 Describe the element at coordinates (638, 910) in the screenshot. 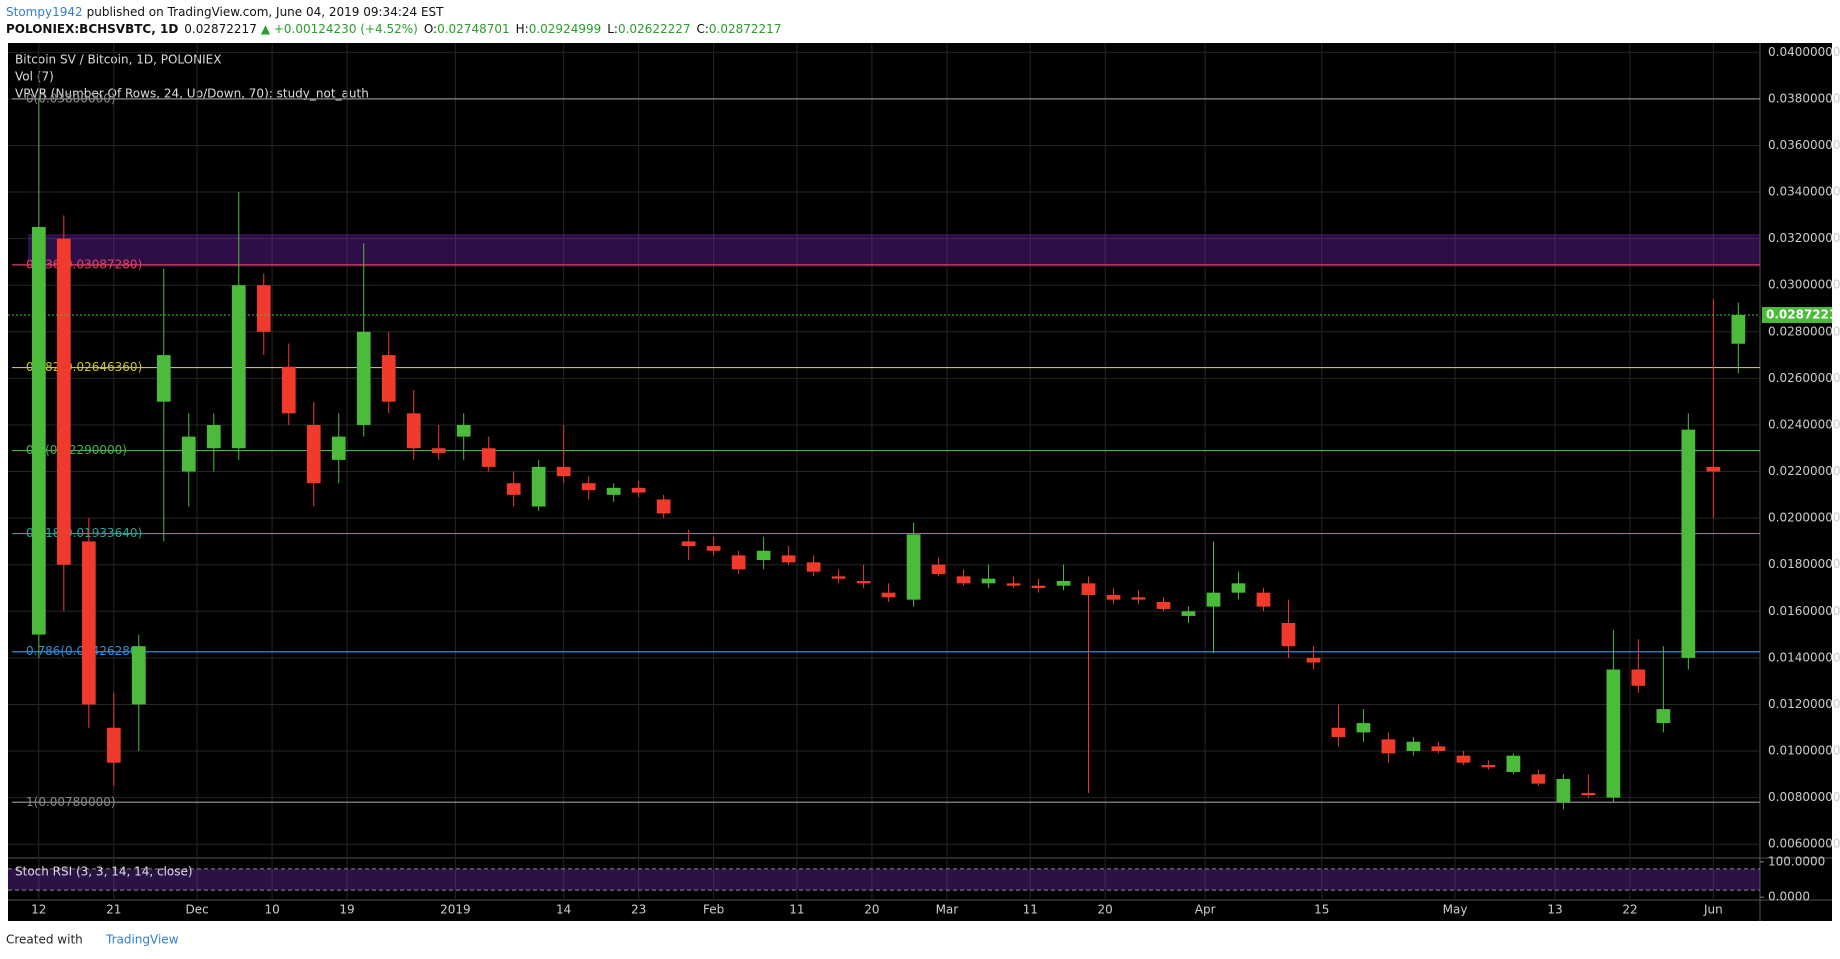

I see `x-tick-label: 23` at that location.